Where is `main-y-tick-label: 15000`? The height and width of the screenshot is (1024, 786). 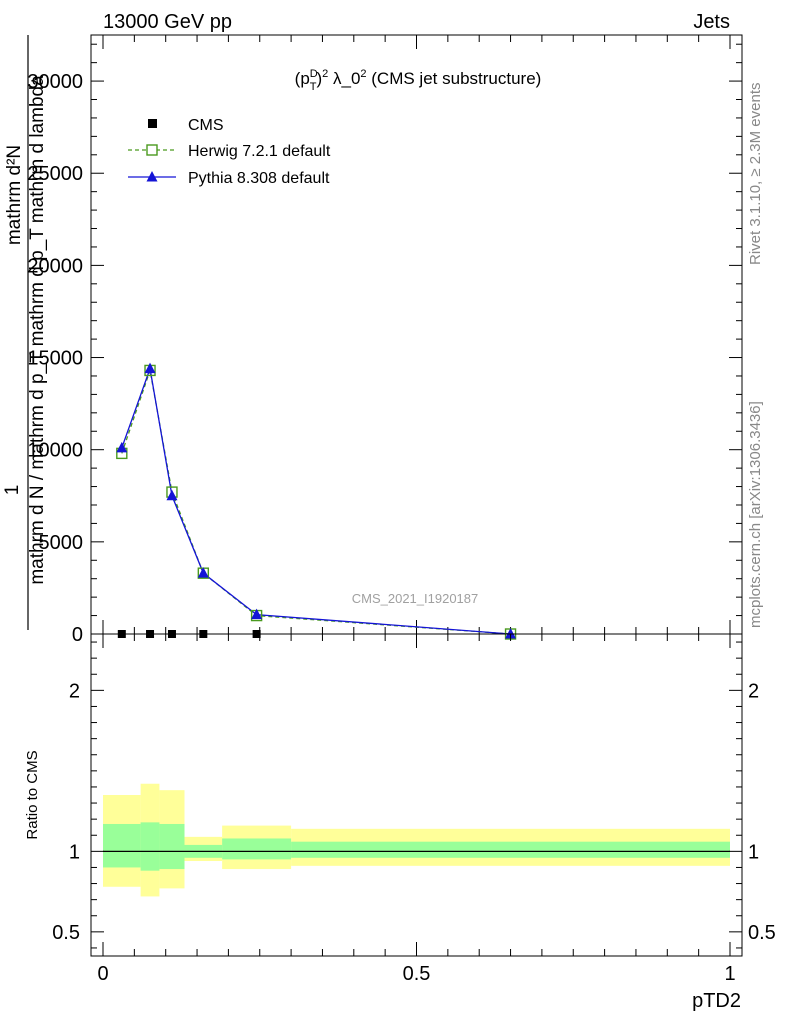 main-y-tick-label: 15000 is located at coordinates (55, 359).